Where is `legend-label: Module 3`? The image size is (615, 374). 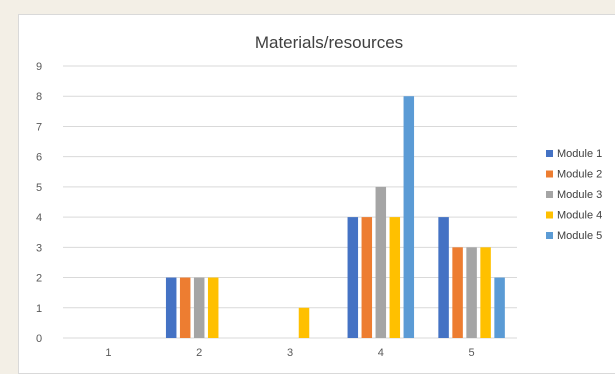
legend-label: Module 3 is located at coordinates (579, 195).